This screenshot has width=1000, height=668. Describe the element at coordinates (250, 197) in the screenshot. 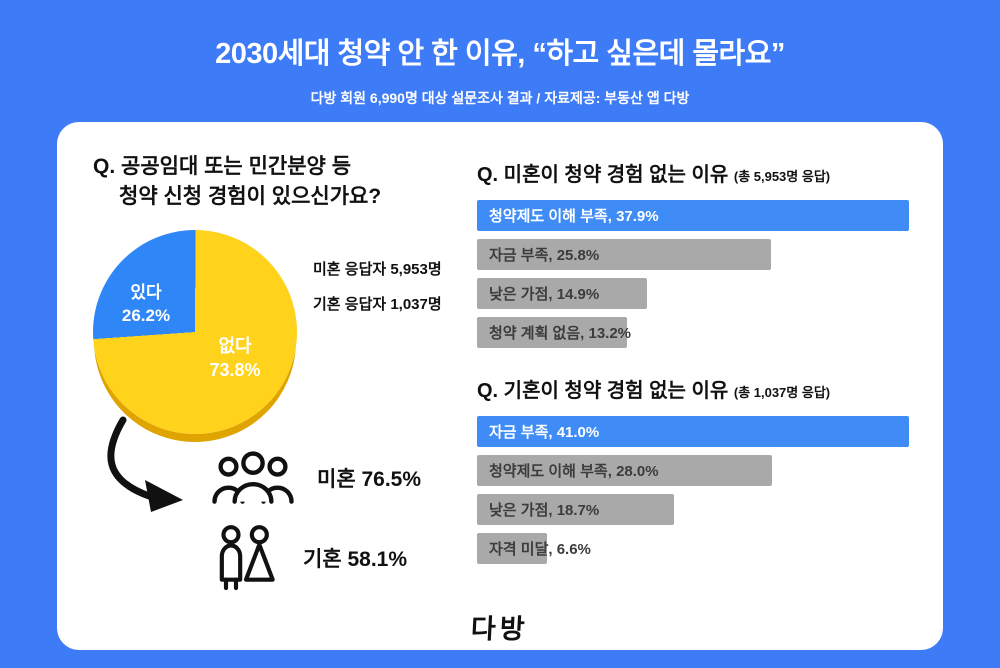

I see `question-line-2: 청약 신청 경험이 있으신가요?` at that location.